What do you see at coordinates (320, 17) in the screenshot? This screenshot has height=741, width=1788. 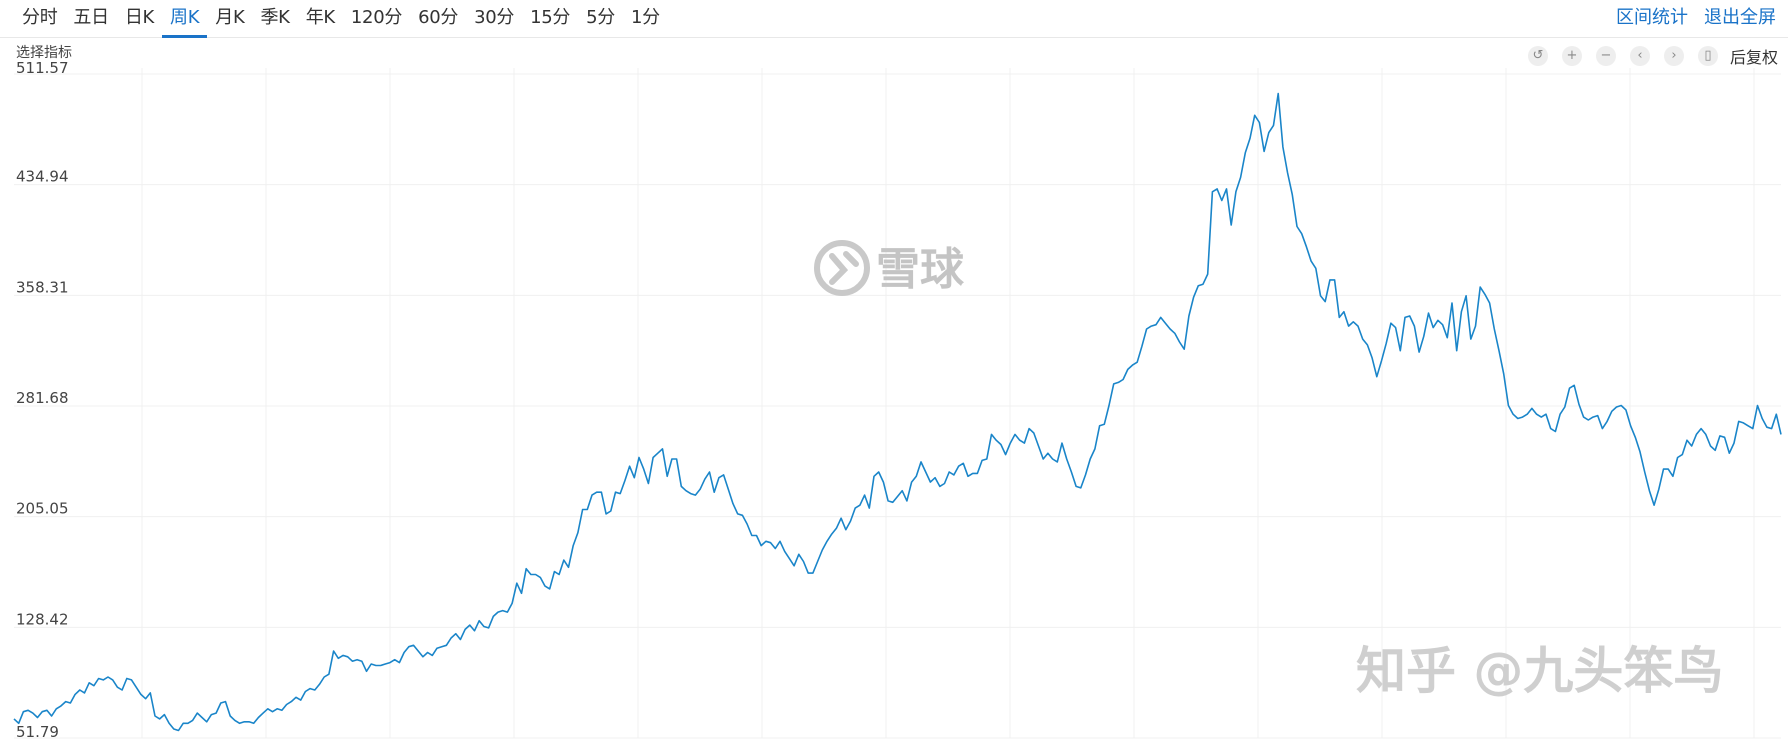 I see `tab-6: 年K` at bounding box center [320, 17].